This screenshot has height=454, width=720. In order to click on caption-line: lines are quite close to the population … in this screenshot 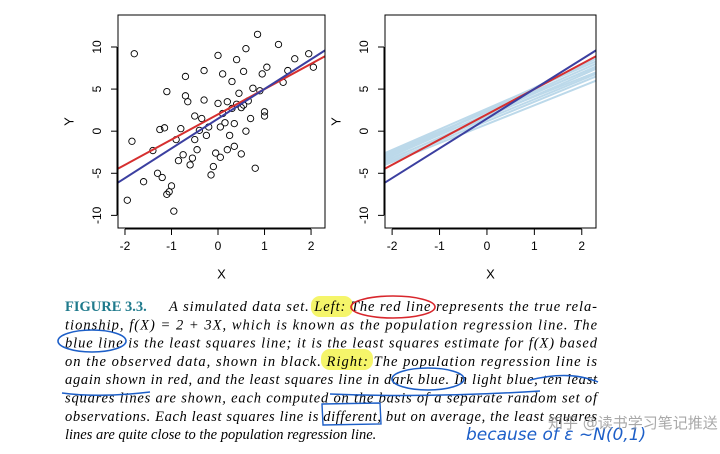, I will do `click(220, 435)`.